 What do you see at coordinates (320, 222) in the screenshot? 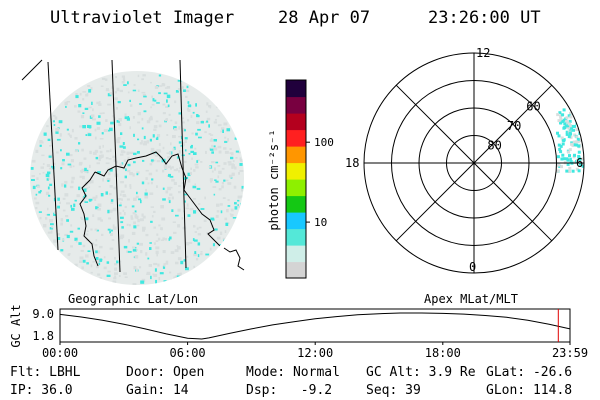
I see `colorbar-tick-label: 10` at bounding box center [320, 222].